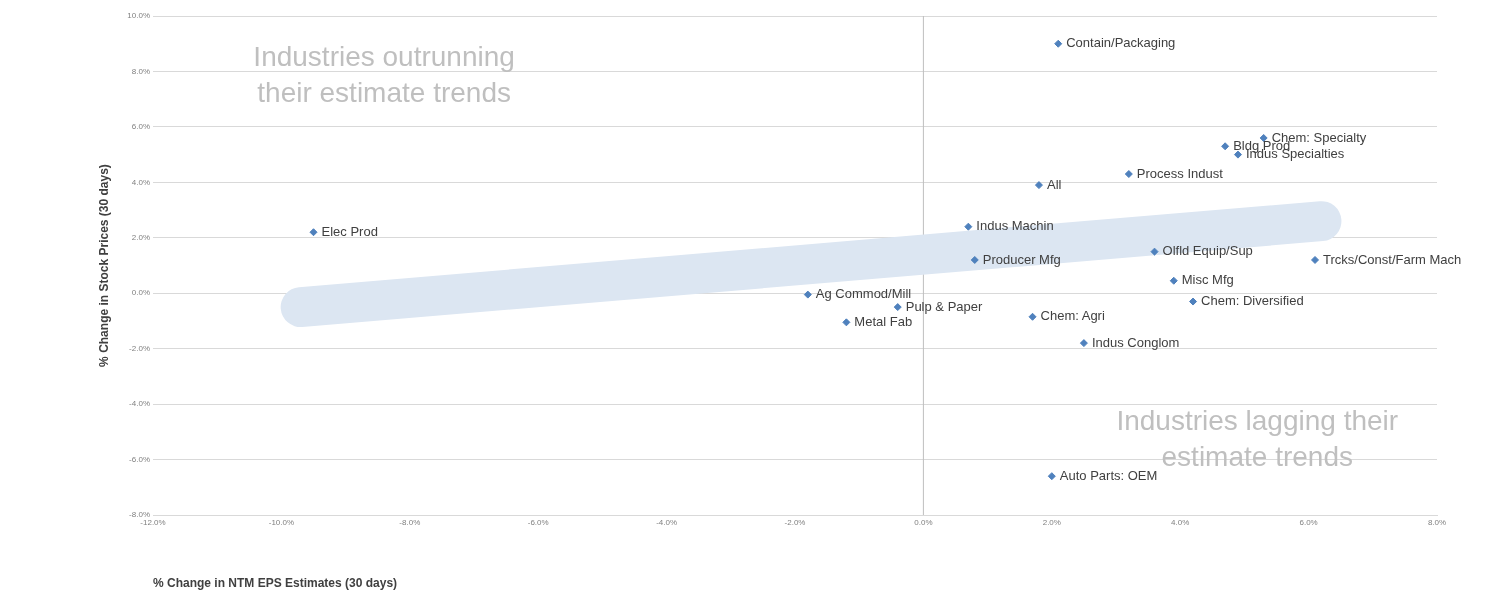 The height and width of the screenshot is (603, 1503). Describe the element at coordinates (1252, 301) in the screenshot. I see `data-label: Chem: Diversified` at that location.